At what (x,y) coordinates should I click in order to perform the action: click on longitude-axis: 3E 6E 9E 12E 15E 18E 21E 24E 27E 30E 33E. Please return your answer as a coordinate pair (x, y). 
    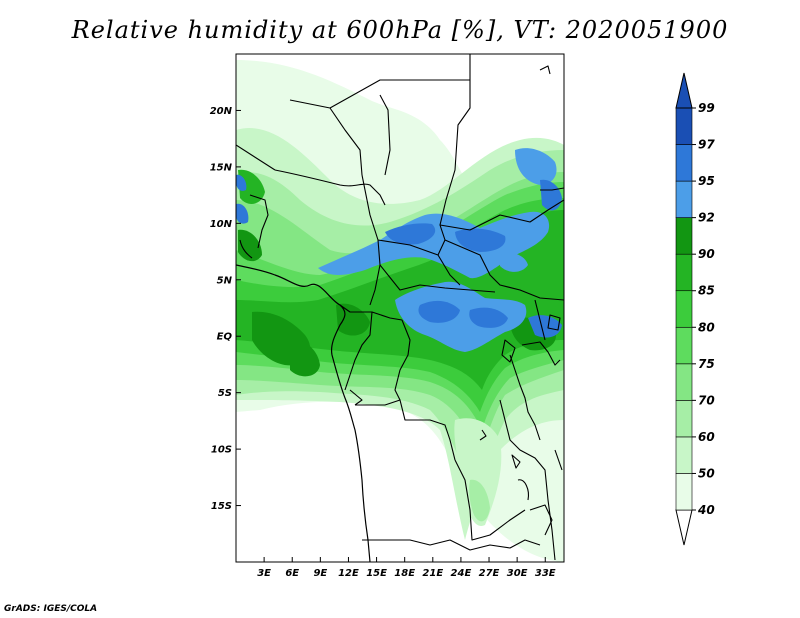
    Looking at the image, I should click on (406, 568).